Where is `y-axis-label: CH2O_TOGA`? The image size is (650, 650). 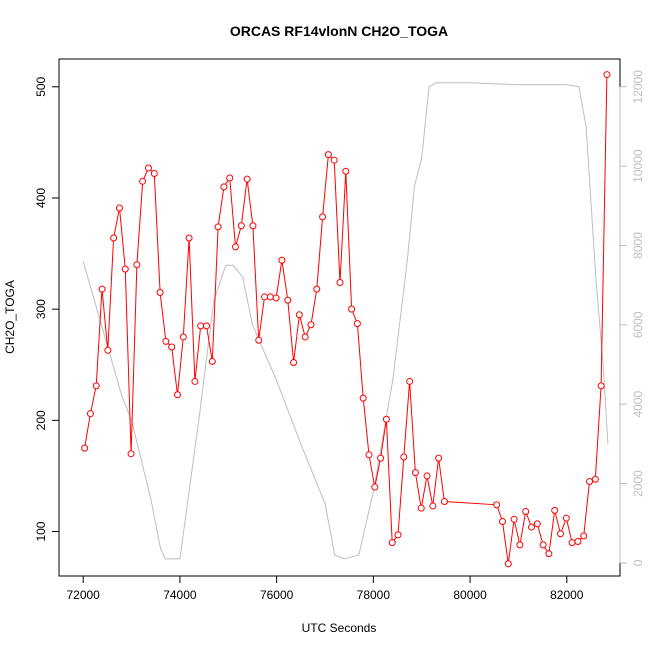 y-axis-label: CH2O_TOGA is located at coordinates (10, 317).